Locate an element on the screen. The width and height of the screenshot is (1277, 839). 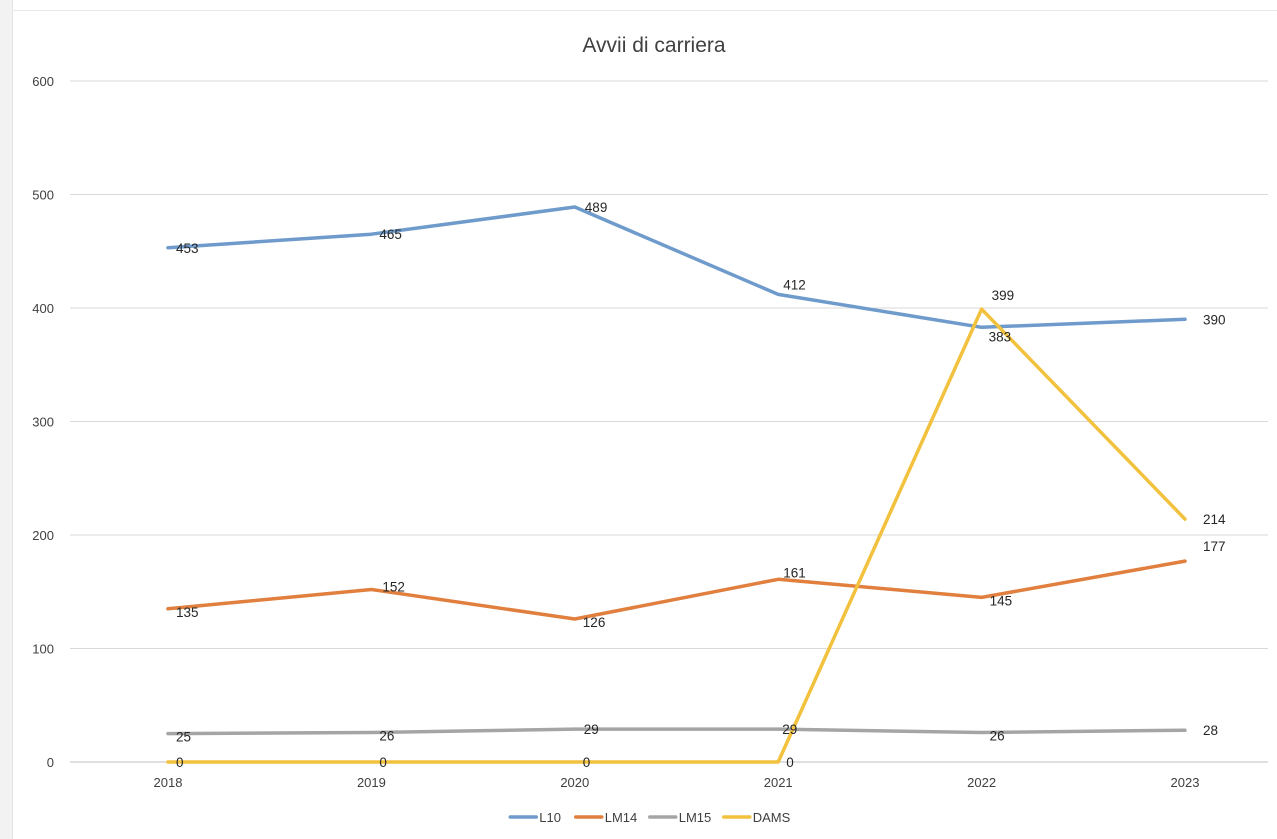
y-axis-tick-labels: 0 100 200 300 400 500 600 is located at coordinates (43, 422).